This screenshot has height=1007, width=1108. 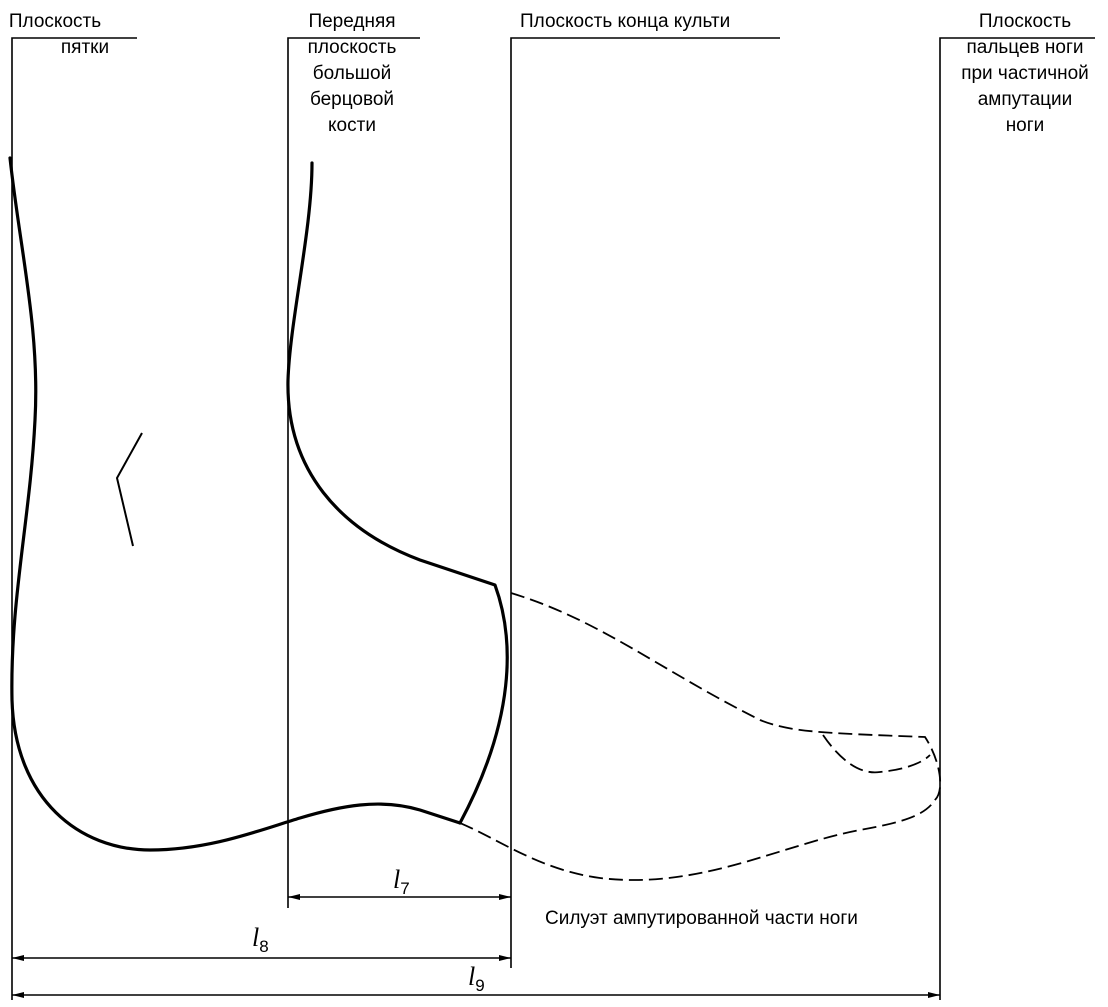 I want to click on dimension-label: l9, so click(x=476, y=978).